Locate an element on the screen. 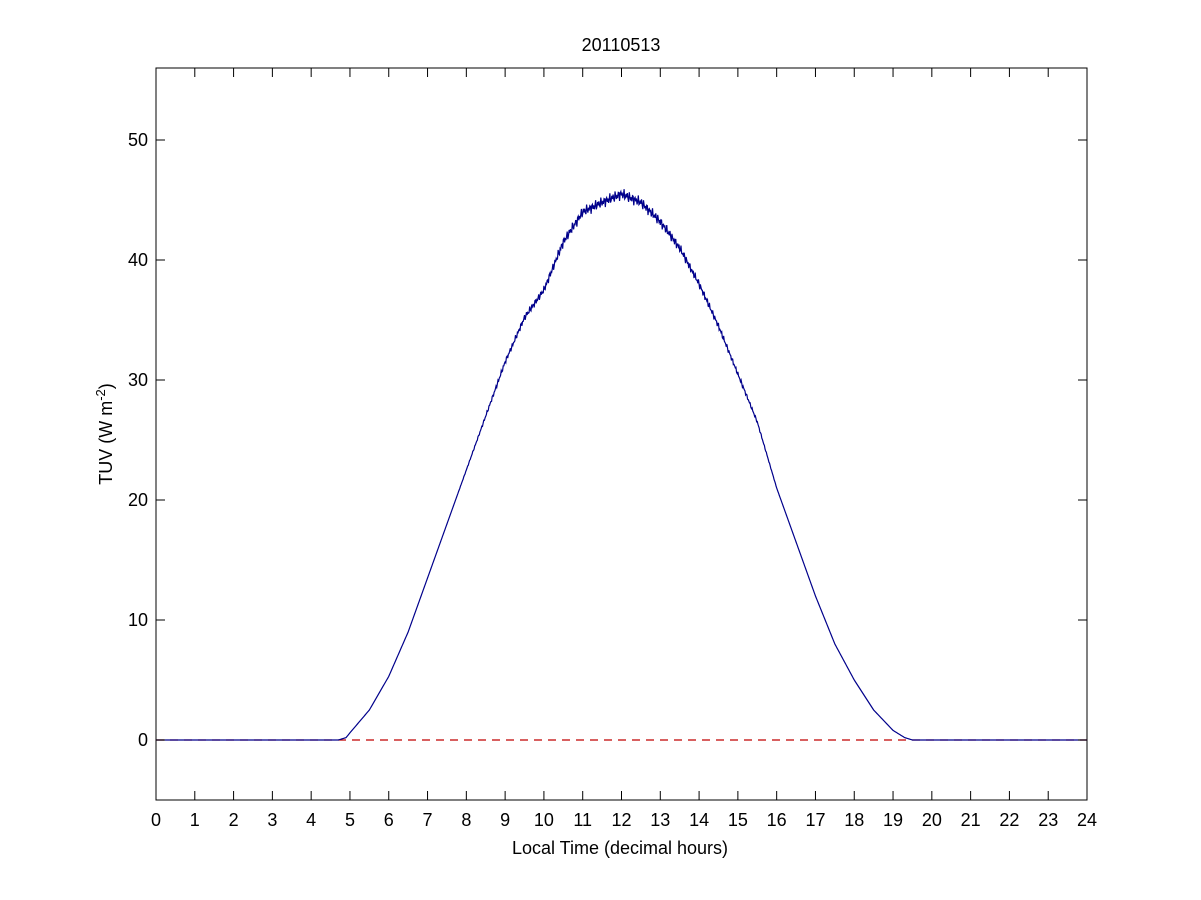 This screenshot has width=1201, height=900. x-tick-label: 3 is located at coordinates (272, 820).